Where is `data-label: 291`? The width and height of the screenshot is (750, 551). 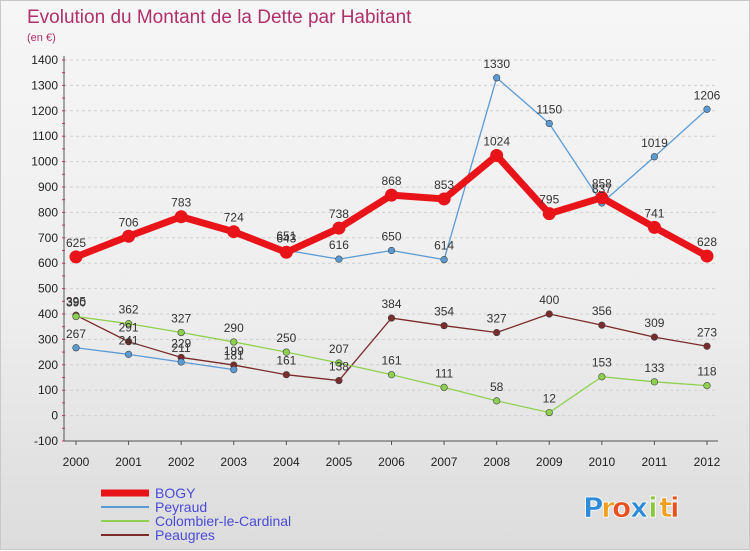 data-label: 291 is located at coordinates (129, 328).